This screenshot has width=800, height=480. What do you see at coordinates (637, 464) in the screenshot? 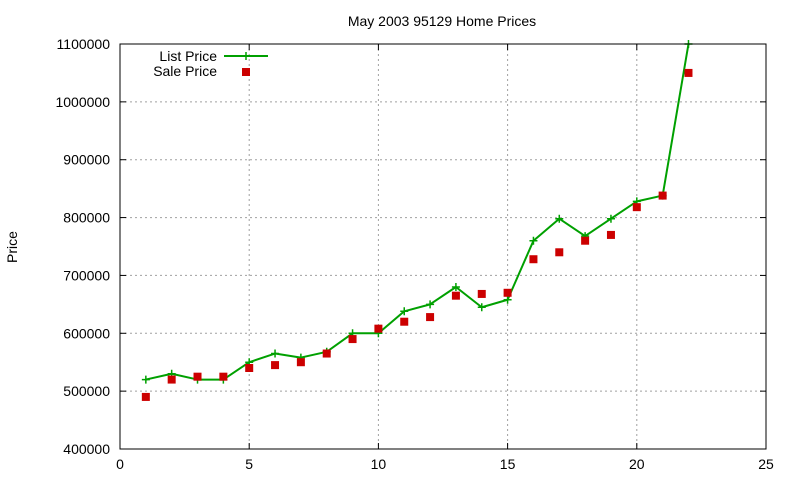
I see `x-tick-label: 20` at bounding box center [637, 464].